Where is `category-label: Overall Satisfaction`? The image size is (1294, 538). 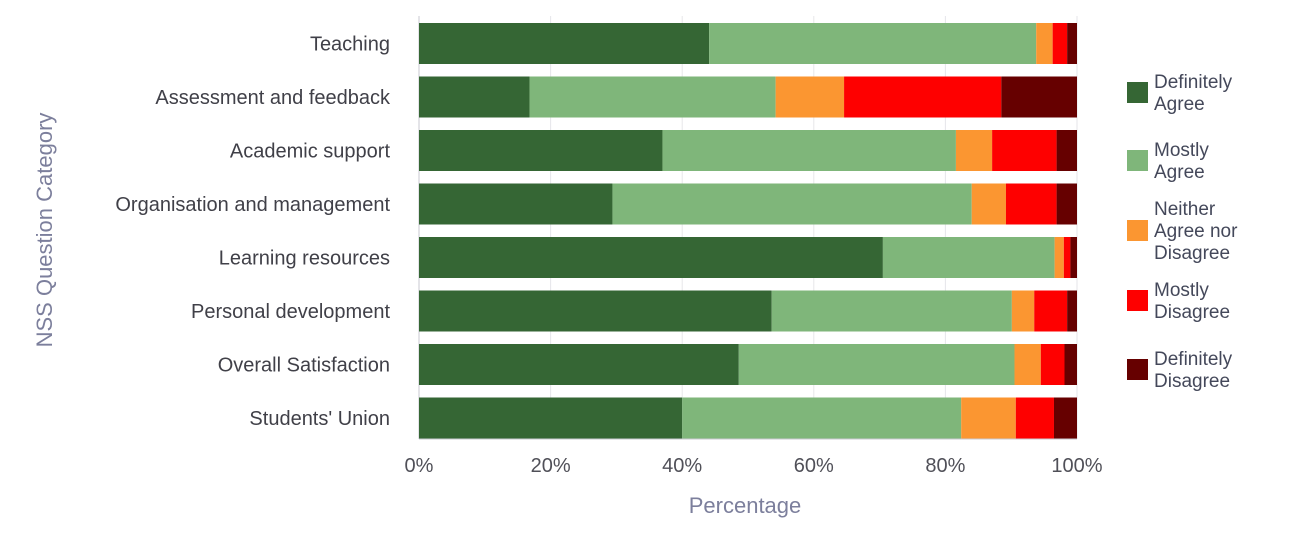 category-label: Overall Satisfaction is located at coordinates (304, 366).